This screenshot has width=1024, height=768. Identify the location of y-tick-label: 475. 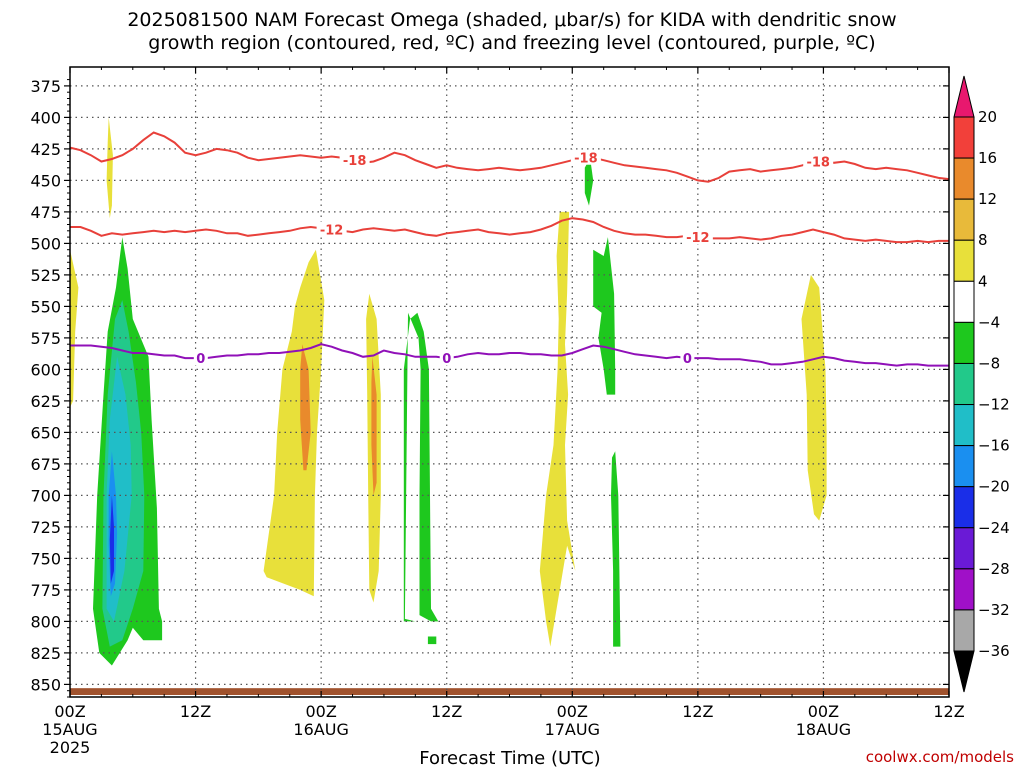
(45, 212).